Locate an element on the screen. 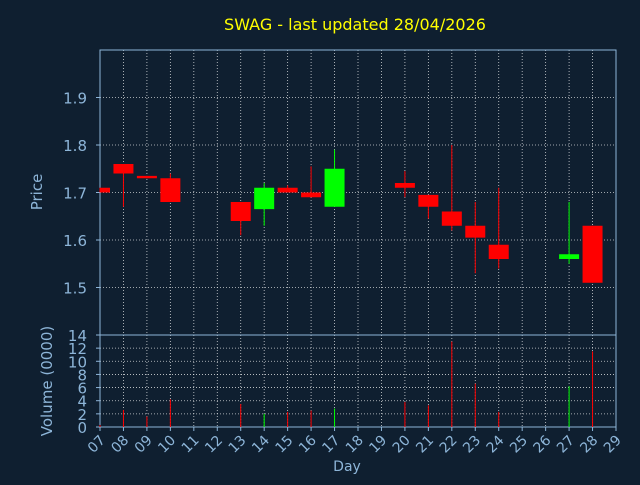  volume-bars is located at coordinates (346, 384).